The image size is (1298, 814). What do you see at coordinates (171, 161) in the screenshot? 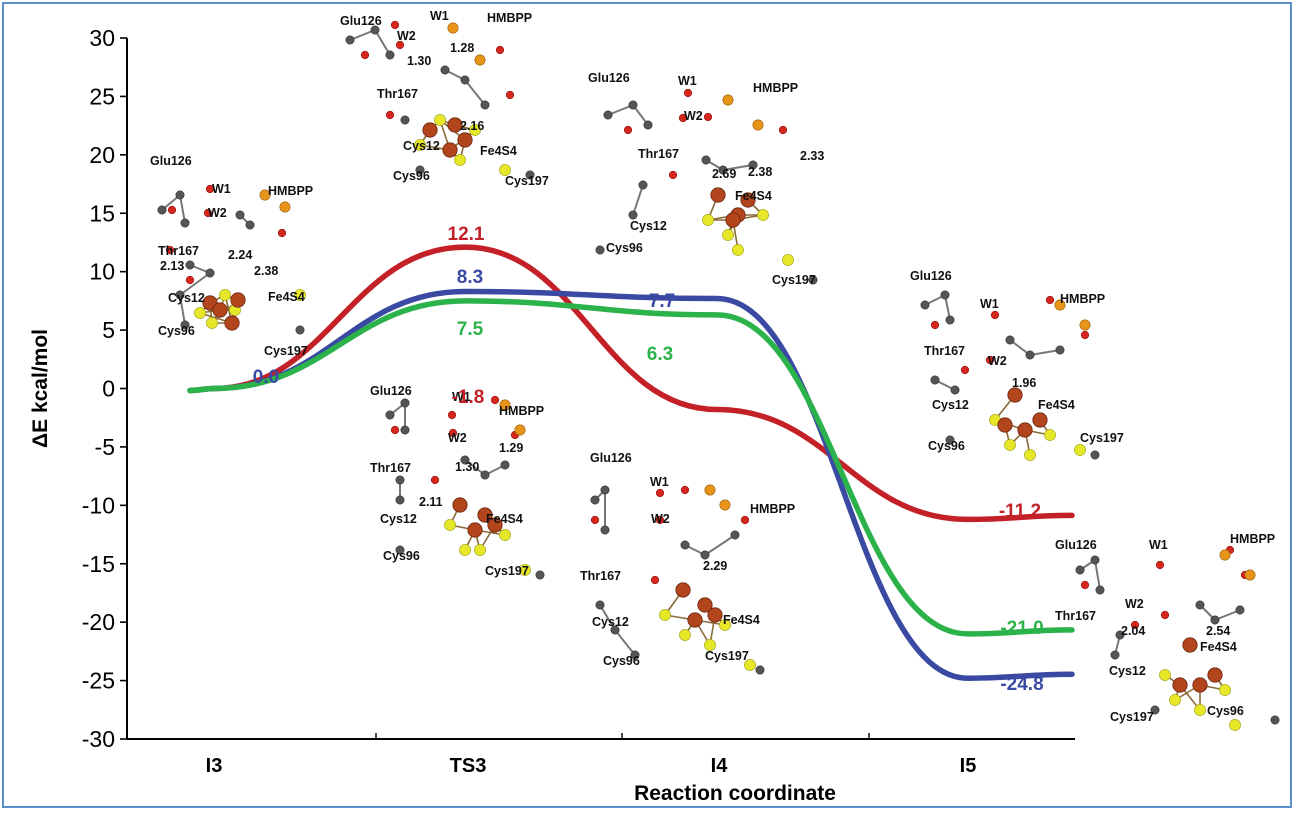
I see `structure-label: Glu126` at bounding box center [171, 161].